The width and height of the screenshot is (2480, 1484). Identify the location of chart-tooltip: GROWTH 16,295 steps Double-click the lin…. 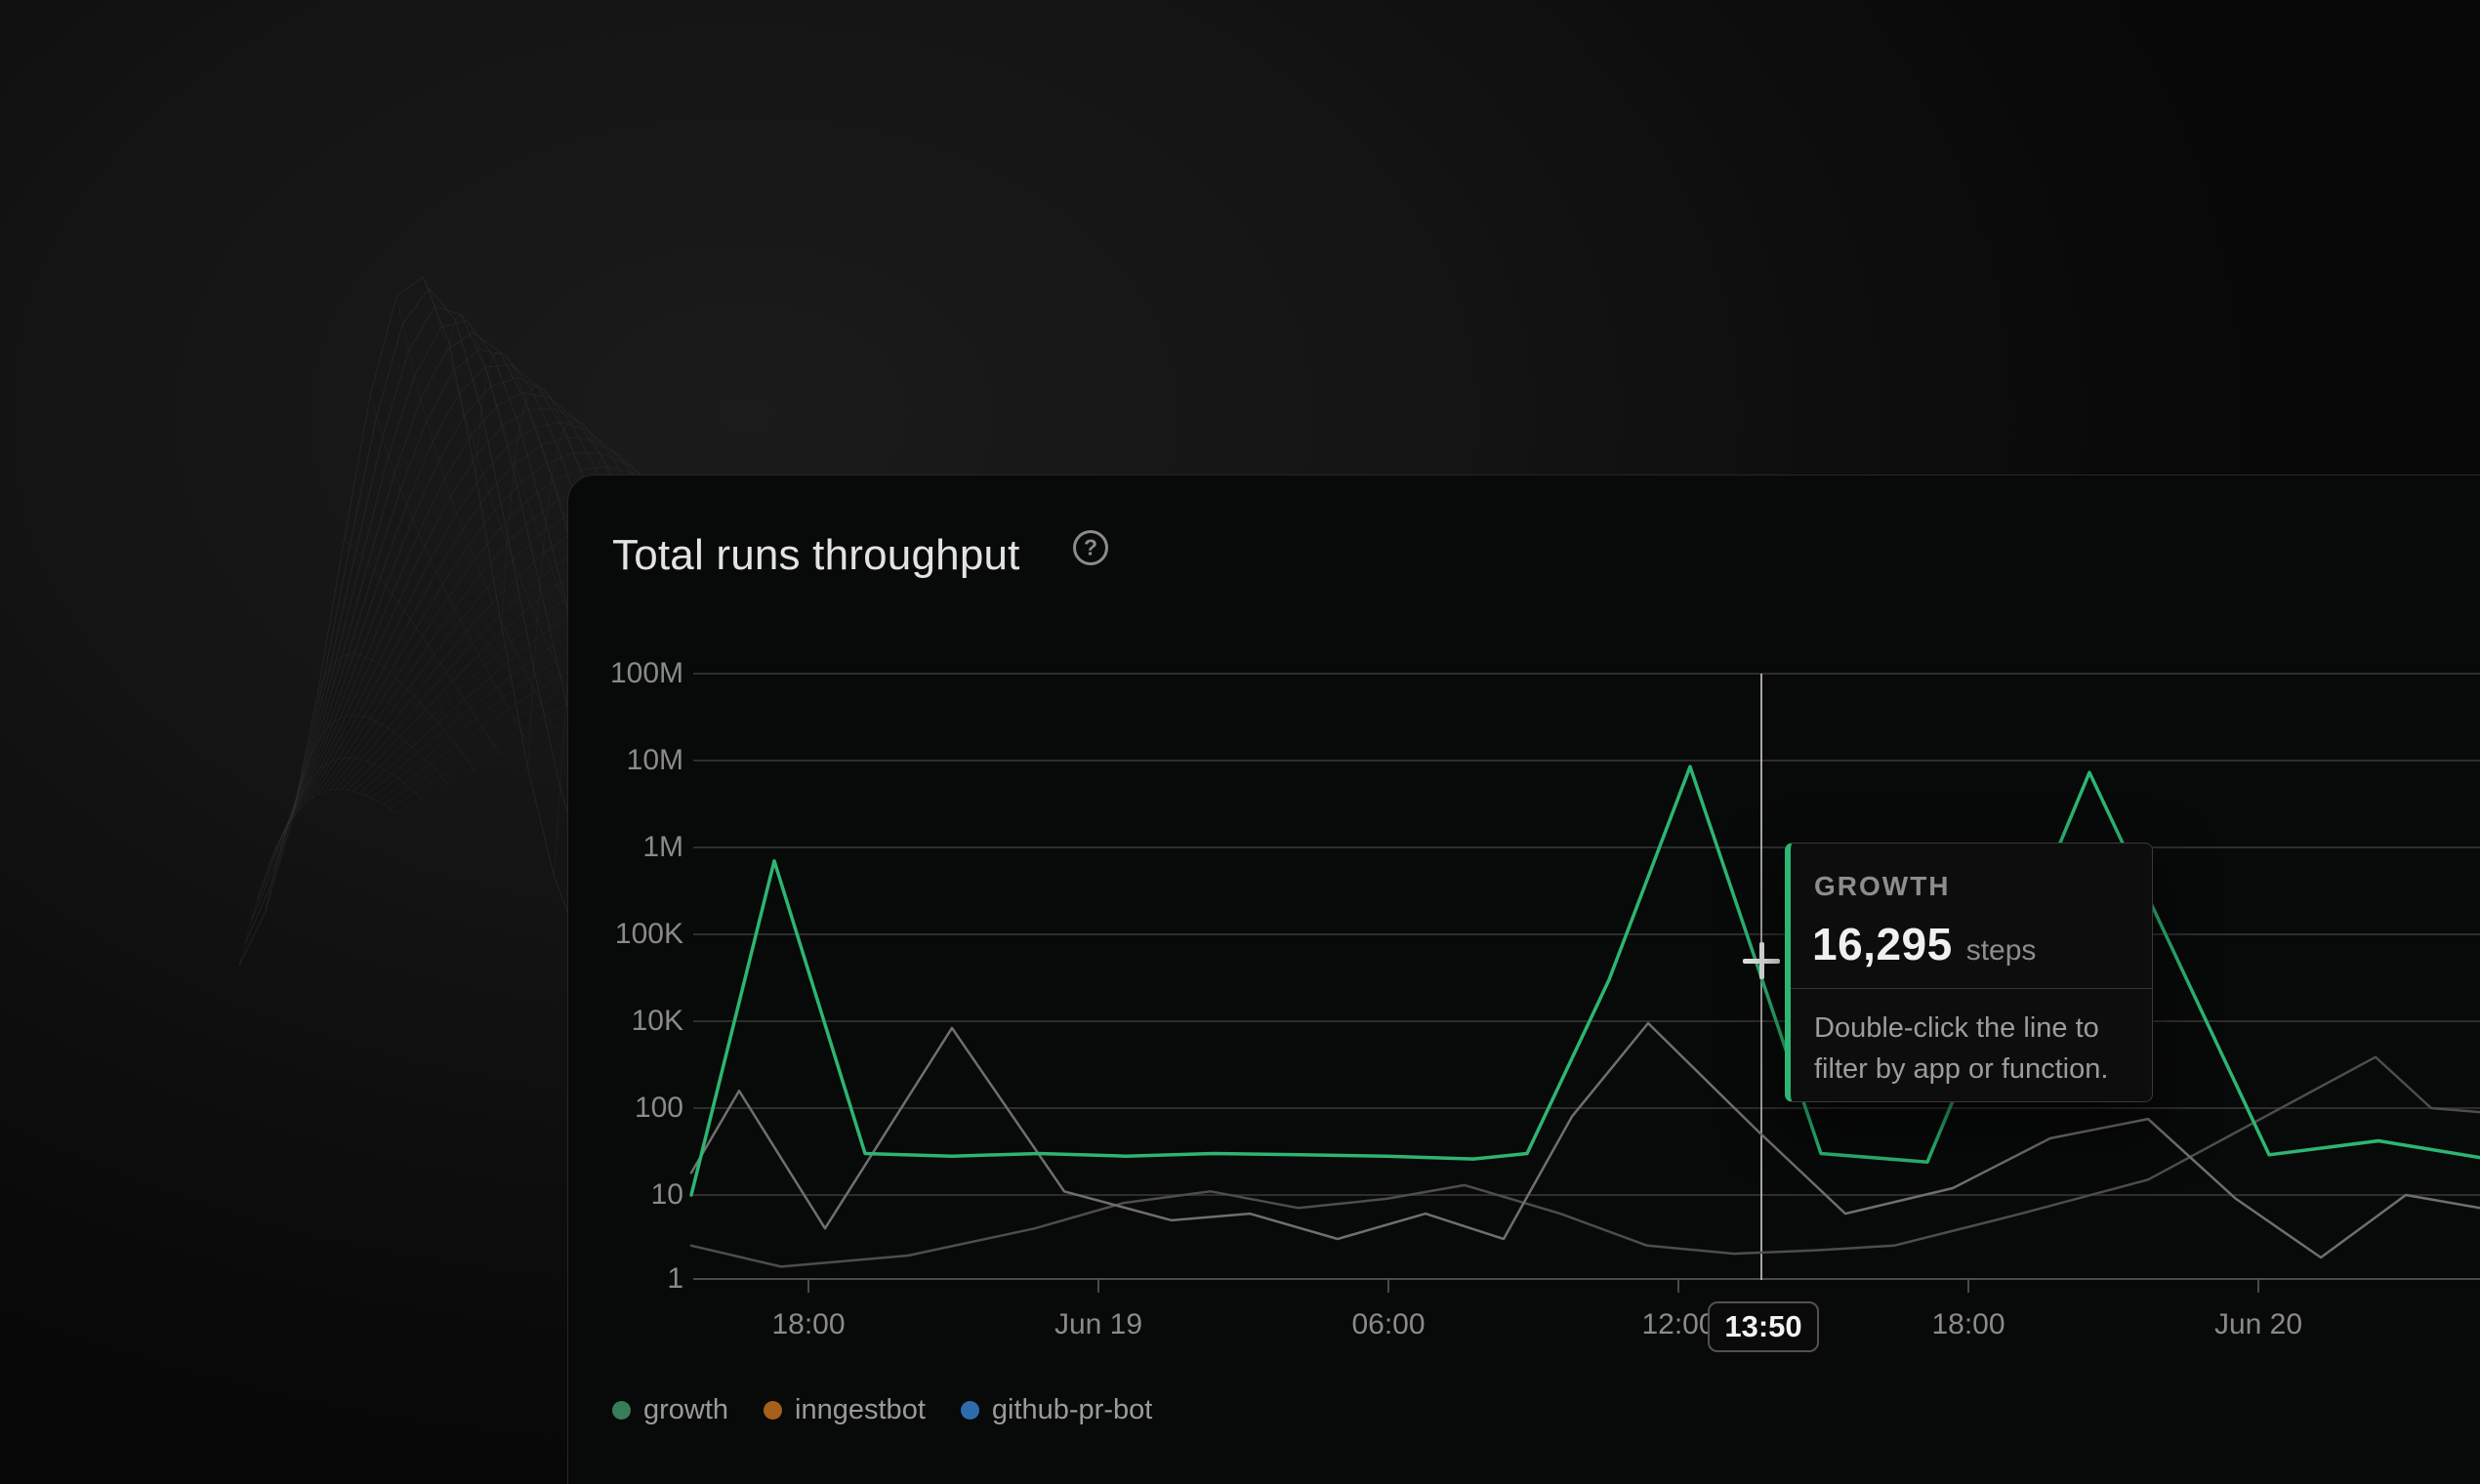
(1969, 973).